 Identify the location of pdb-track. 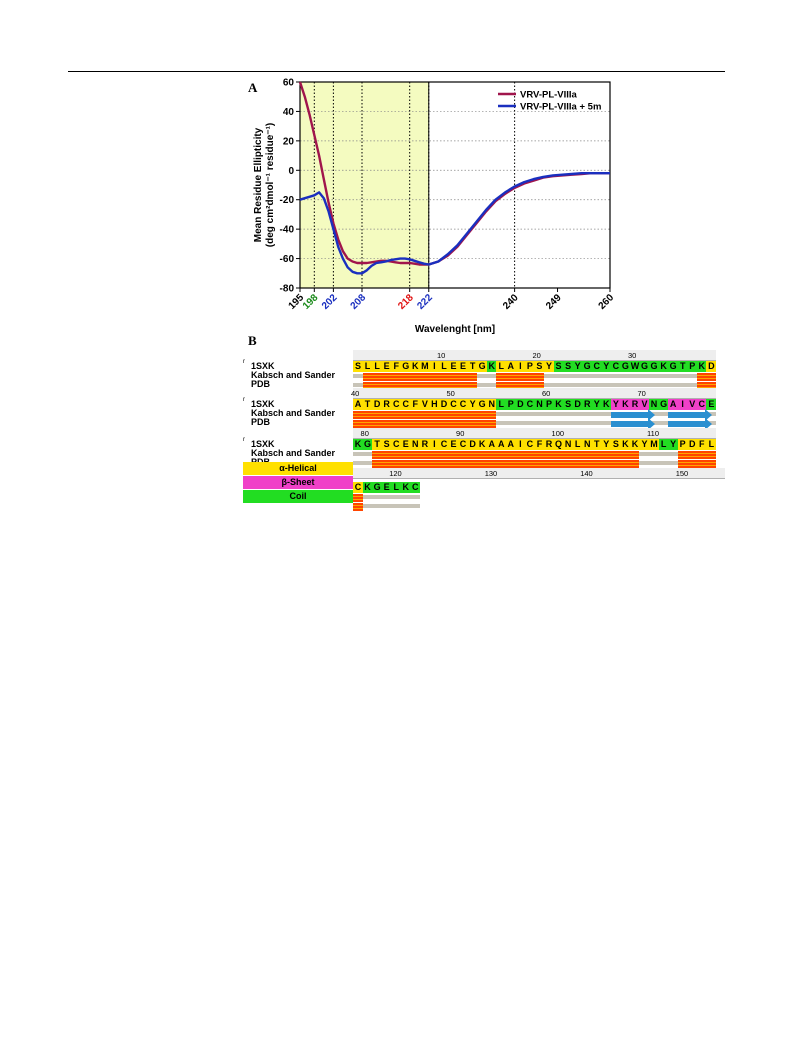
(534, 423).